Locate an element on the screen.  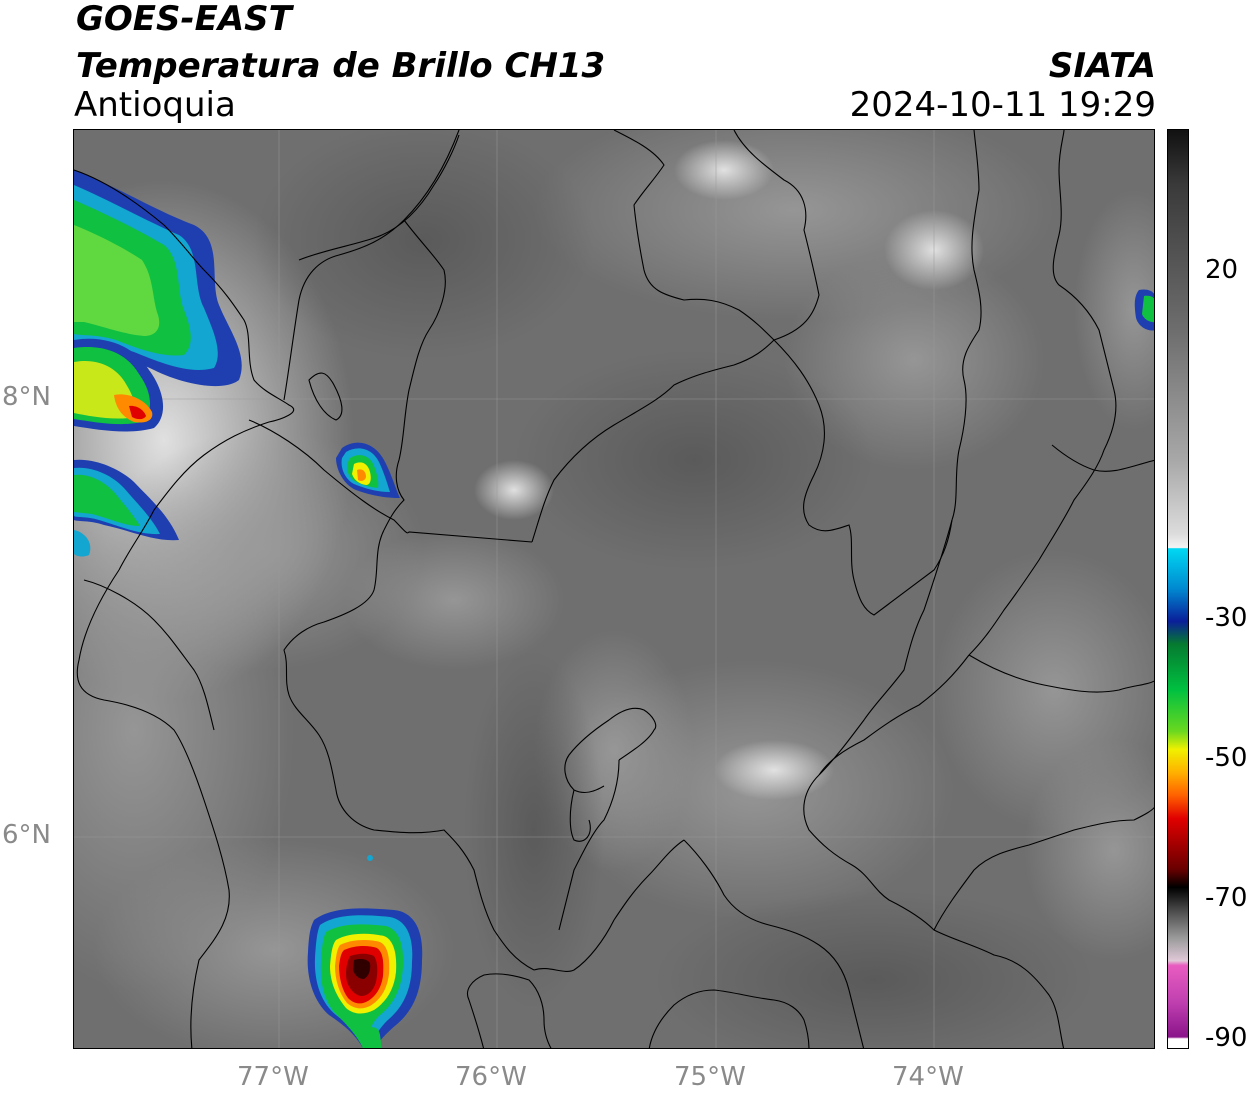
lon-tick-75w: 75°W is located at coordinates (710, 1077).